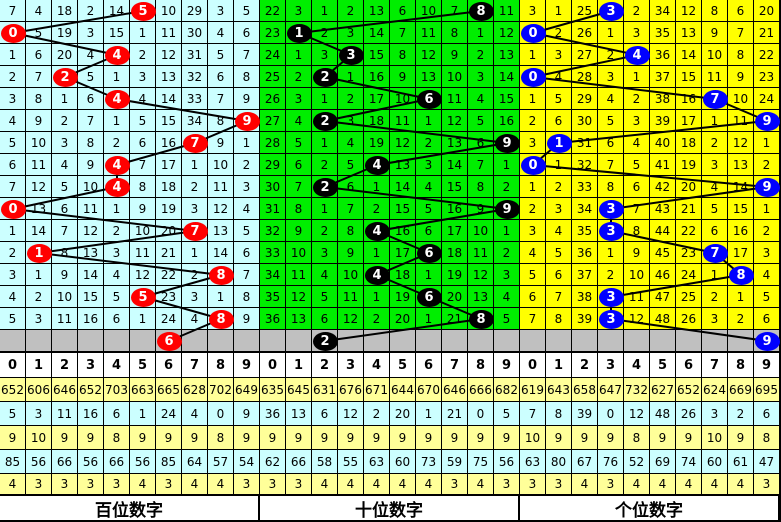  I want to click on grid-cell: 31, so click(585, 143).